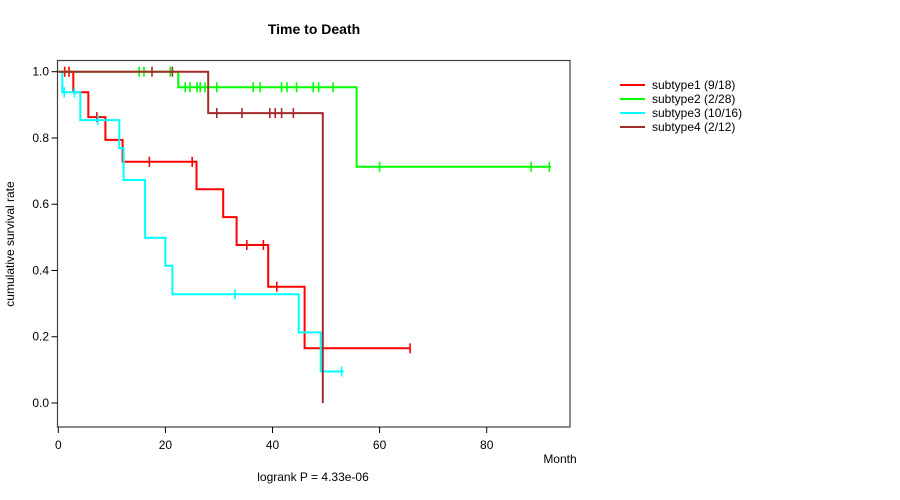 The width and height of the screenshot is (900, 500). I want to click on y-axis-tick-label: 0.6, so click(40, 204).